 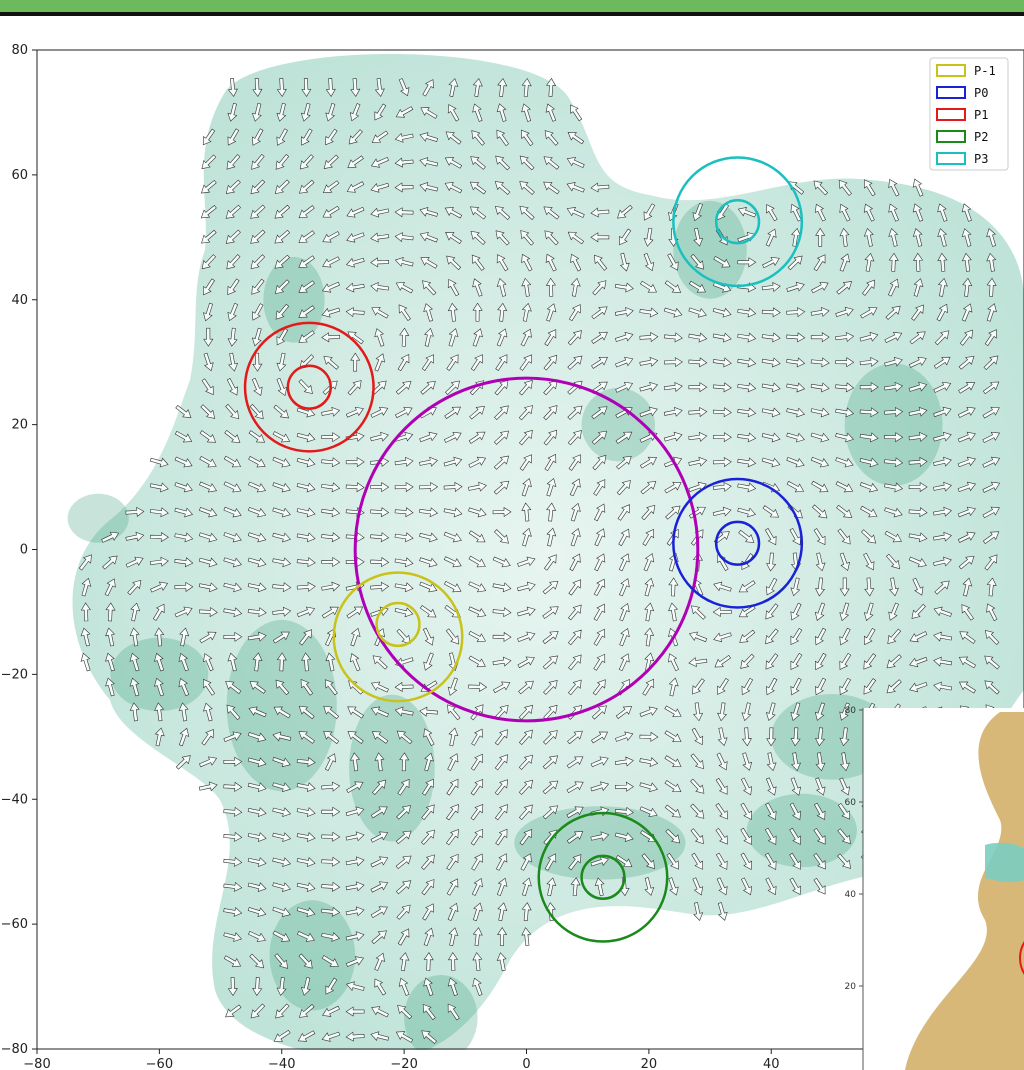 What do you see at coordinates (281, 1063) in the screenshot?
I see `x-tick-label: −40` at bounding box center [281, 1063].